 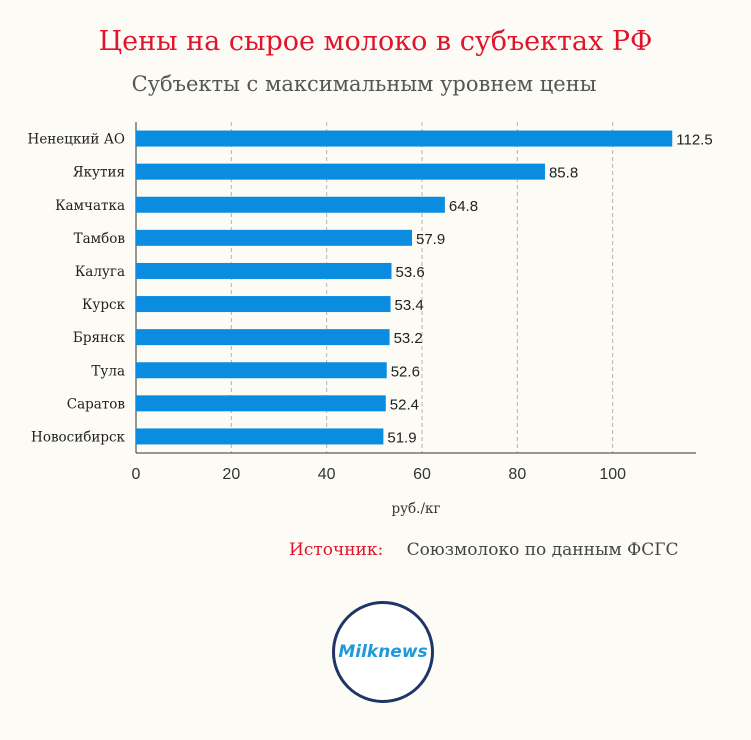 What do you see at coordinates (78, 437) in the screenshot?
I see `category-label: Новосибирск` at bounding box center [78, 437].